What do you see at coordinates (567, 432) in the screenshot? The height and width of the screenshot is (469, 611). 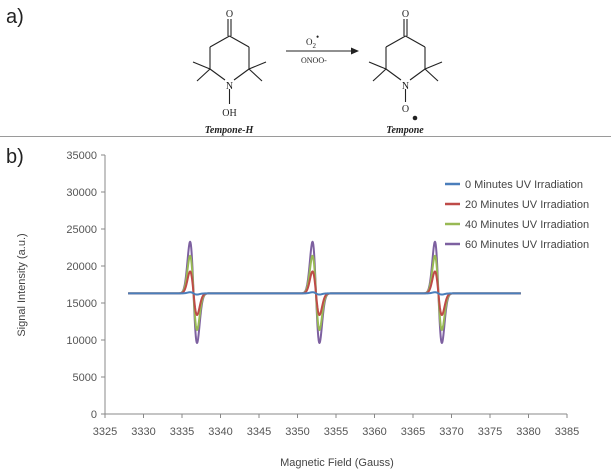 I see `x-tick-label: 3385` at bounding box center [567, 432].